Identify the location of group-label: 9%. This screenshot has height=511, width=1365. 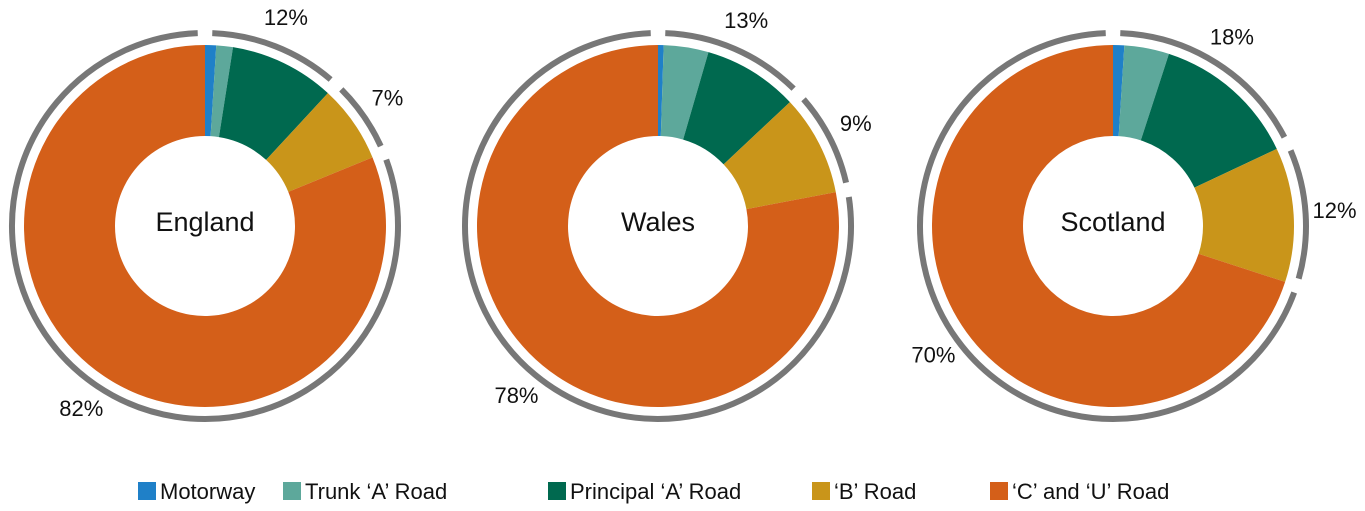
(856, 123).